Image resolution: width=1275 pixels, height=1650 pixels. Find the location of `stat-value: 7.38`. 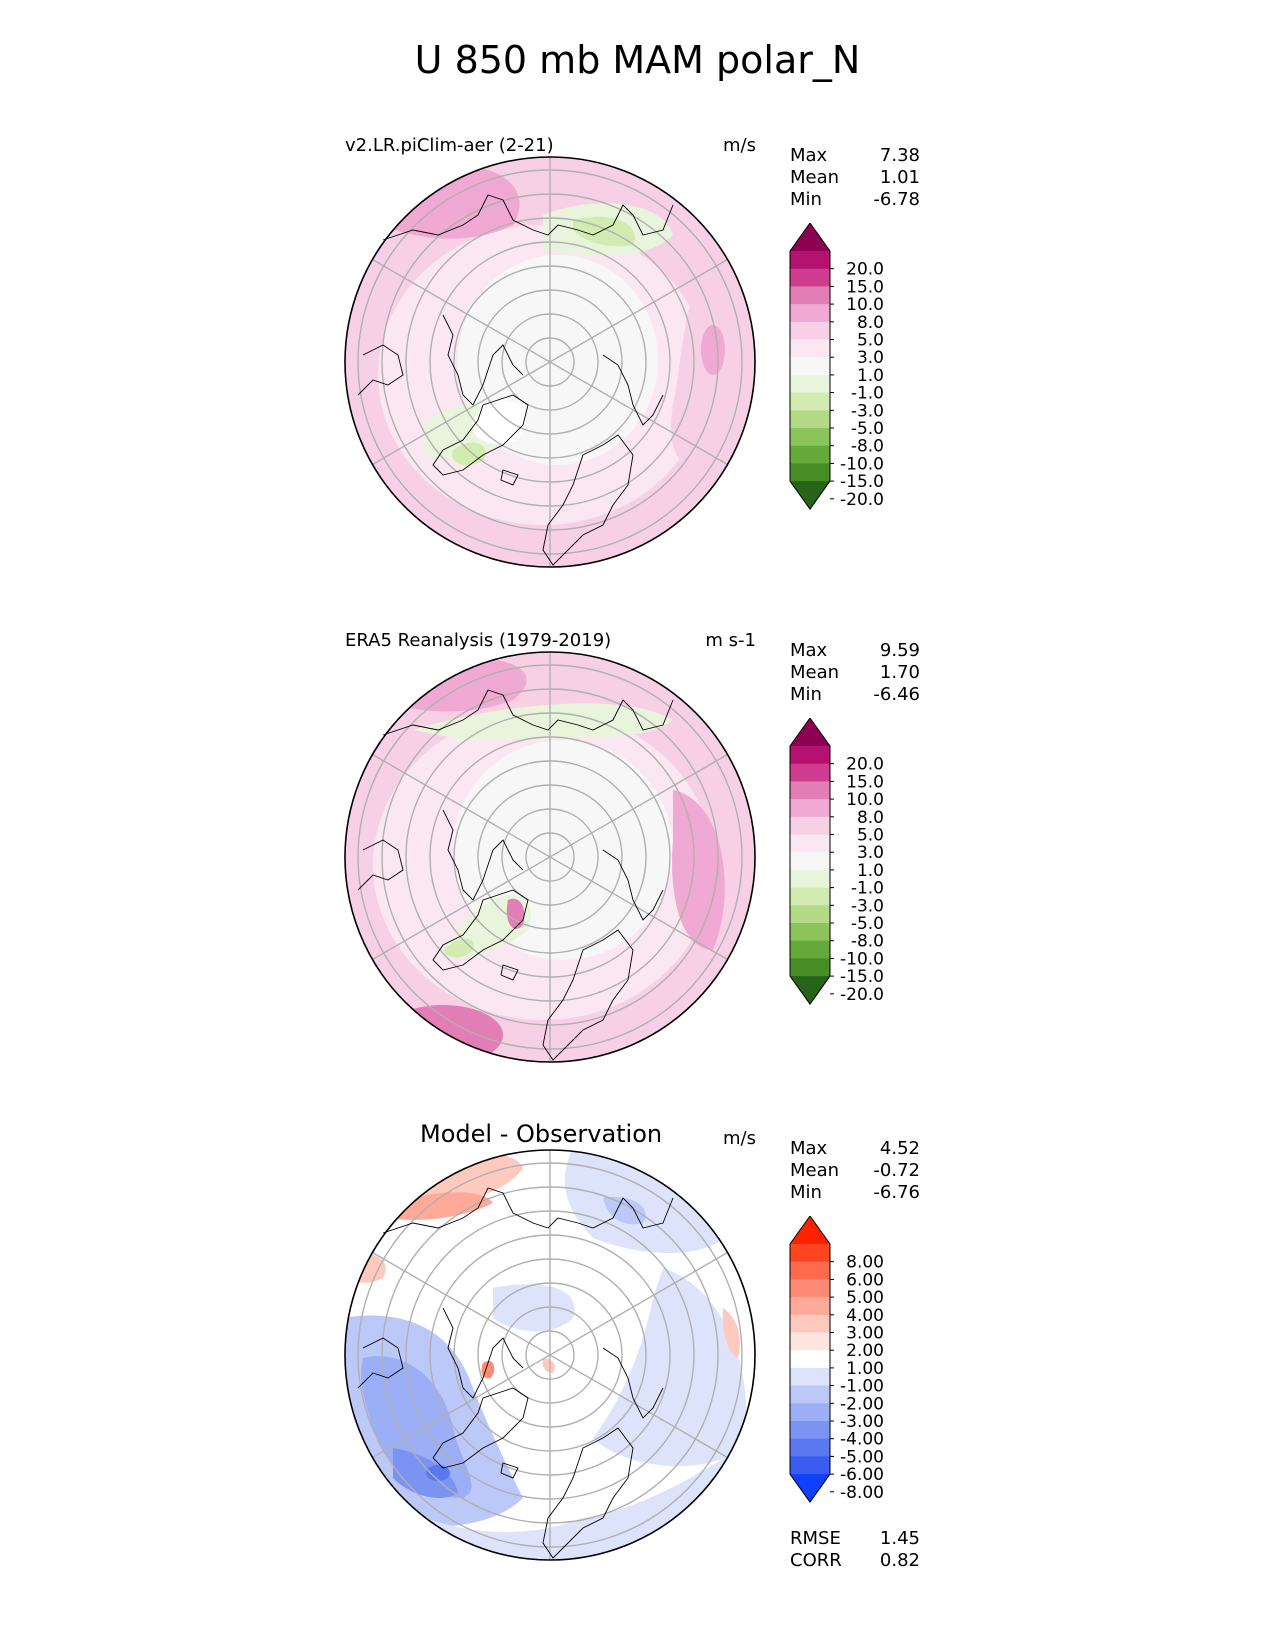

stat-value: 7.38 is located at coordinates (899, 155).